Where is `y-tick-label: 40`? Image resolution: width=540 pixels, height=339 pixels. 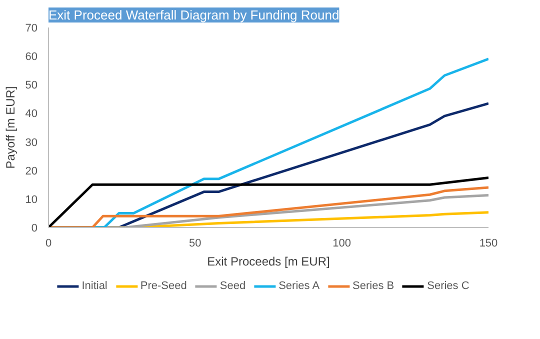
y-tick-label: 40 is located at coordinates (31, 114).